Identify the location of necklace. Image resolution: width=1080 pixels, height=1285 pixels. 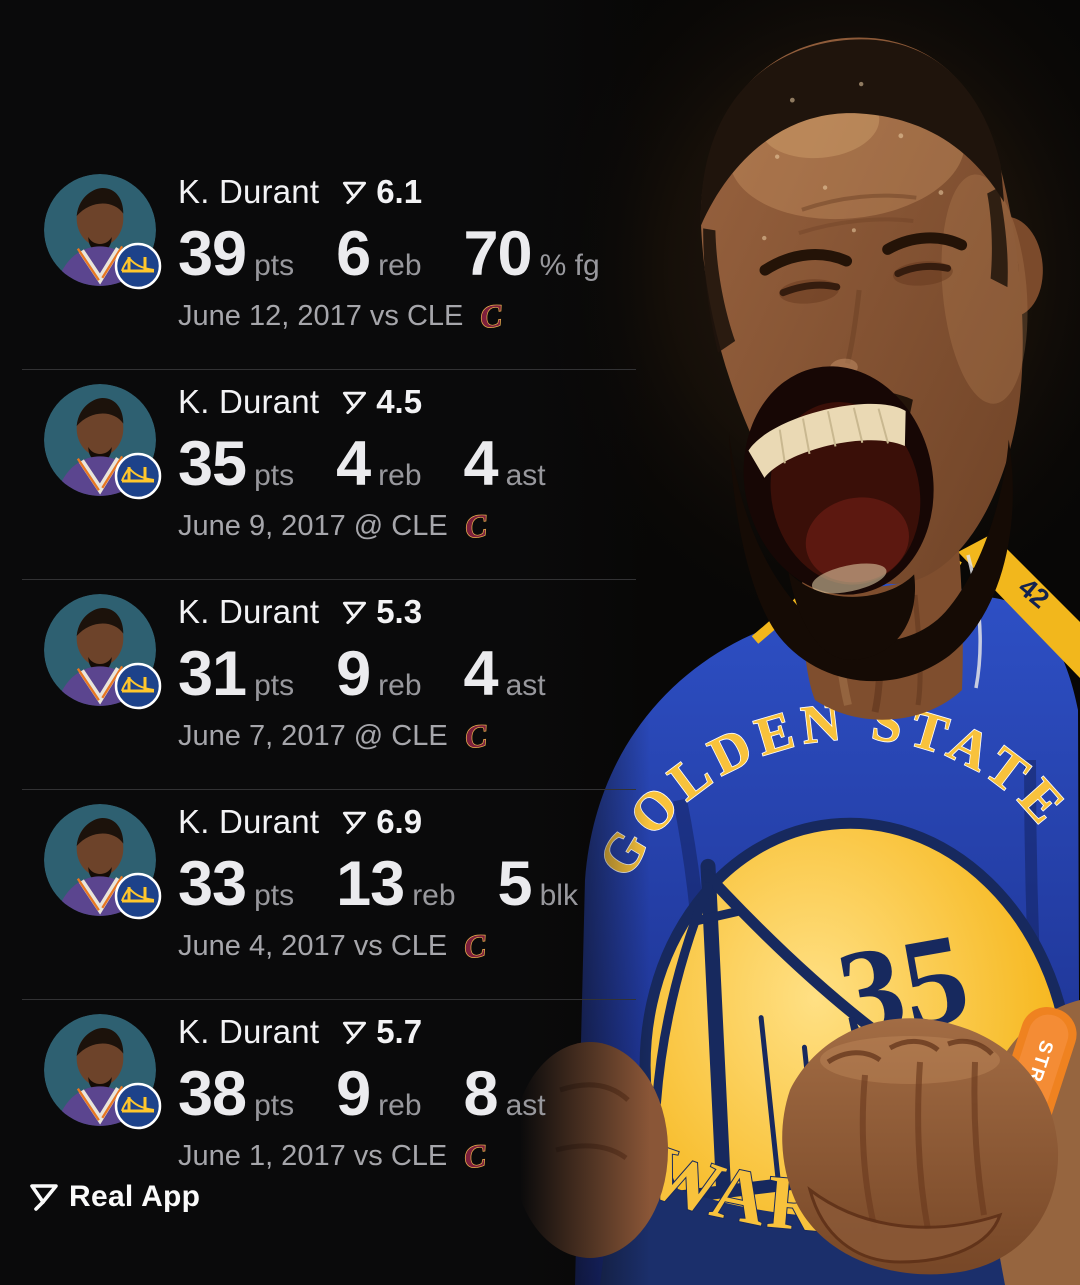
(974, 621).